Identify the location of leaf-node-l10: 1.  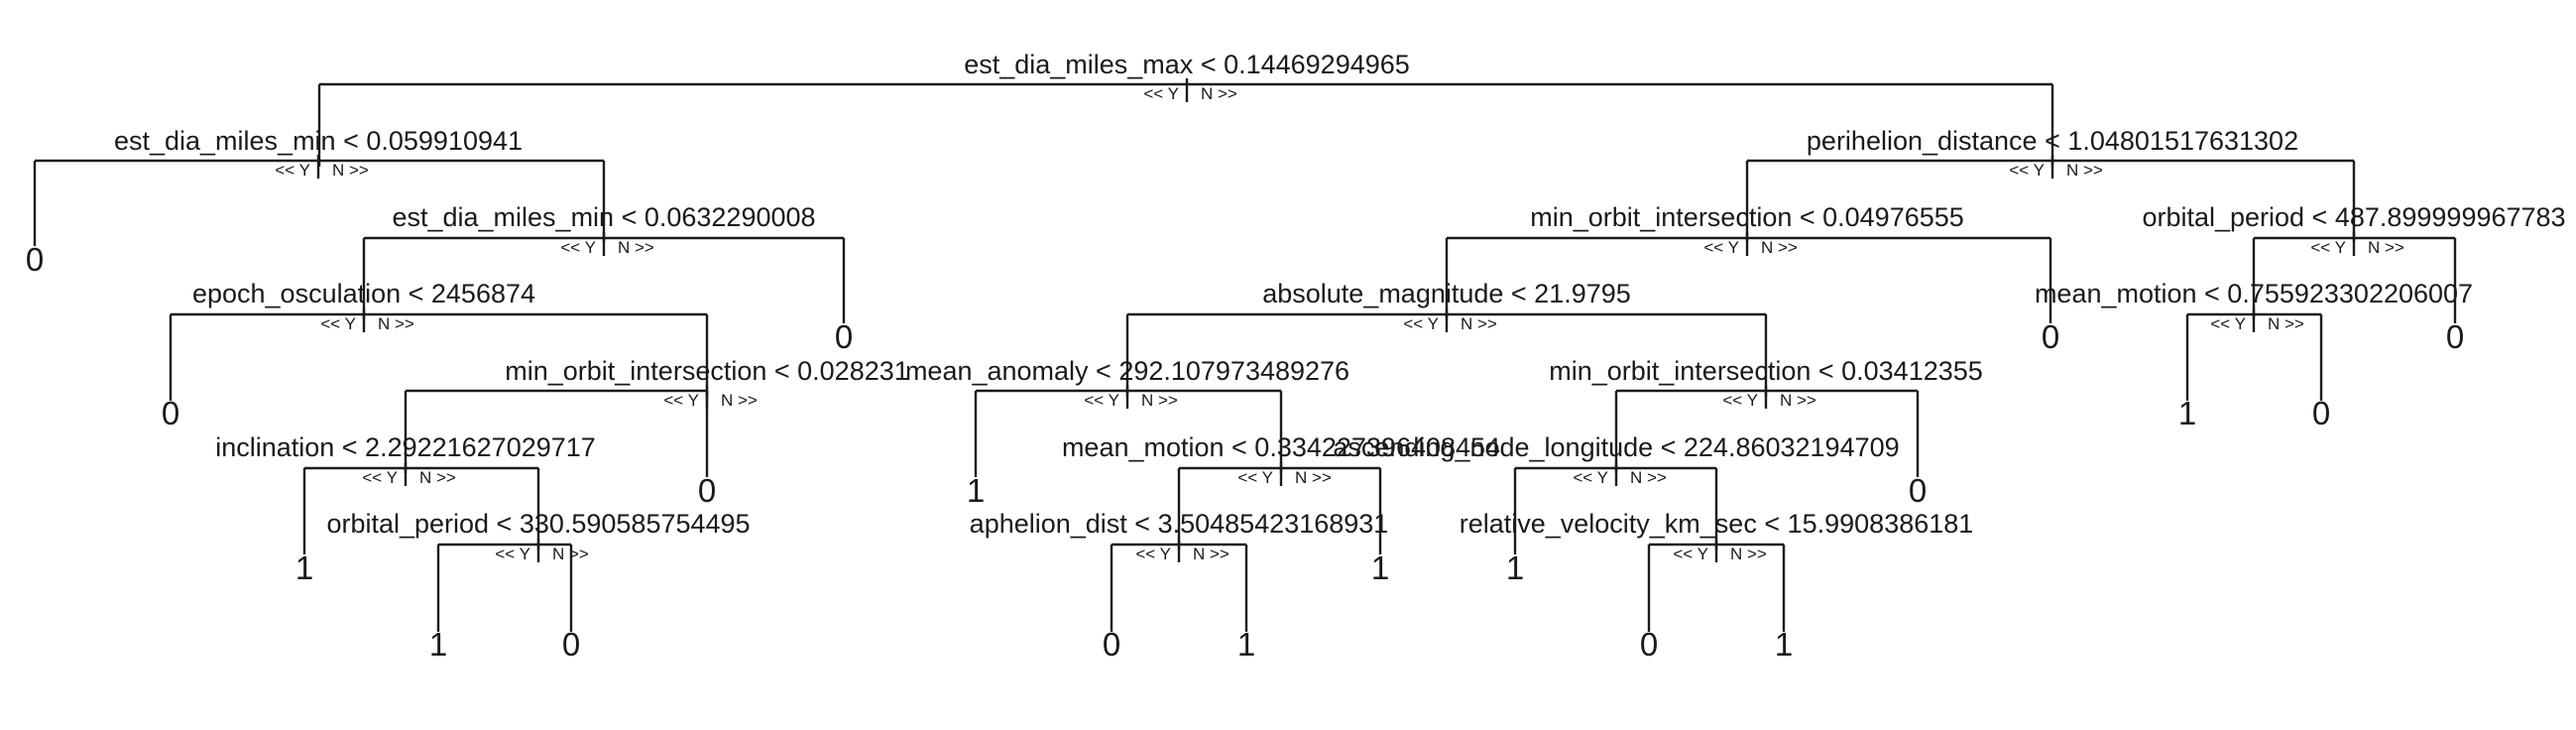
(1246, 644).